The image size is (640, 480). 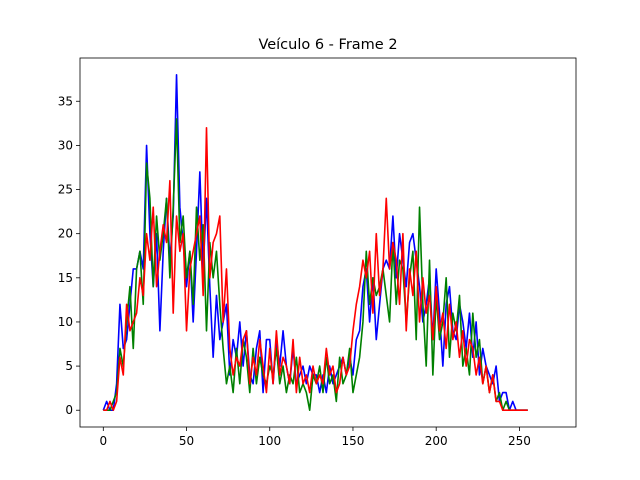 What do you see at coordinates (69, 366) in the screenshot?
I see `y-tick-label: 5` at bounding box center [69, 366].